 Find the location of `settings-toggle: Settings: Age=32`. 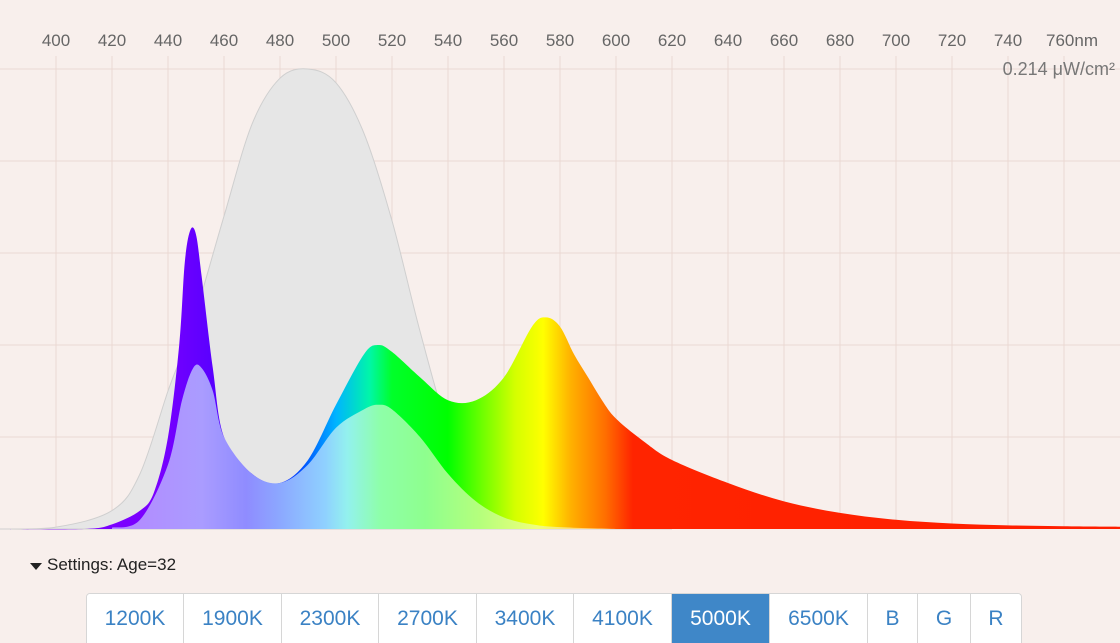

settings-toggle: Settings: Age=32 is located at coordinates (103, 565).